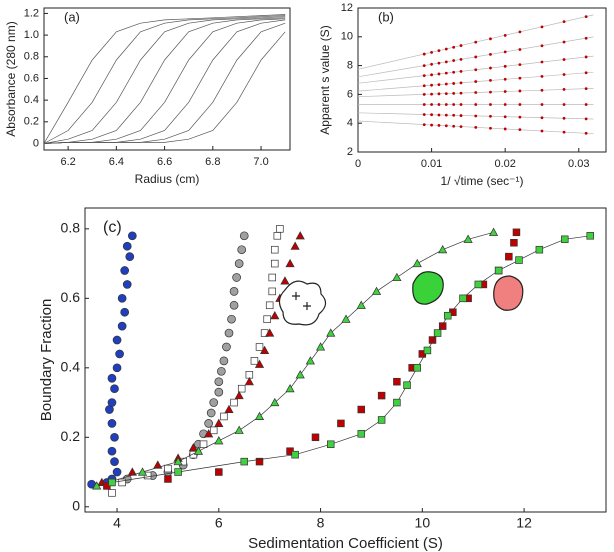 This screenshot has height=552, width=614. I want to click on y-tick-label: 10, so click(347, 37).